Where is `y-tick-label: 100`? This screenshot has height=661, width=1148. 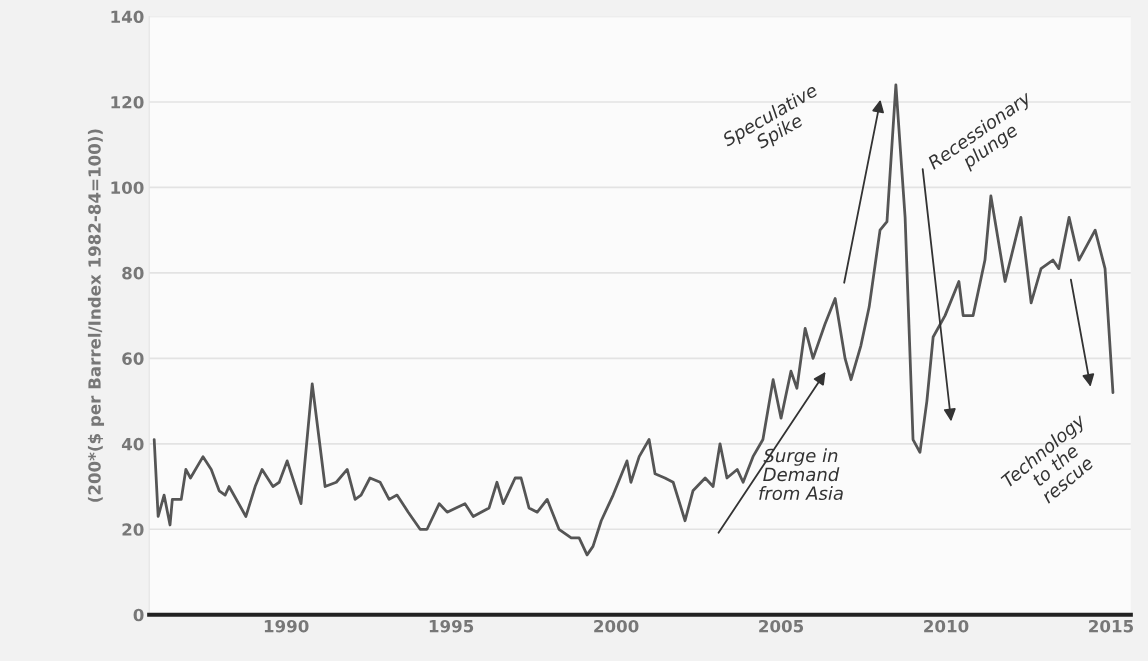 y-tick-label: 100 is located at coordinates (127, 188).